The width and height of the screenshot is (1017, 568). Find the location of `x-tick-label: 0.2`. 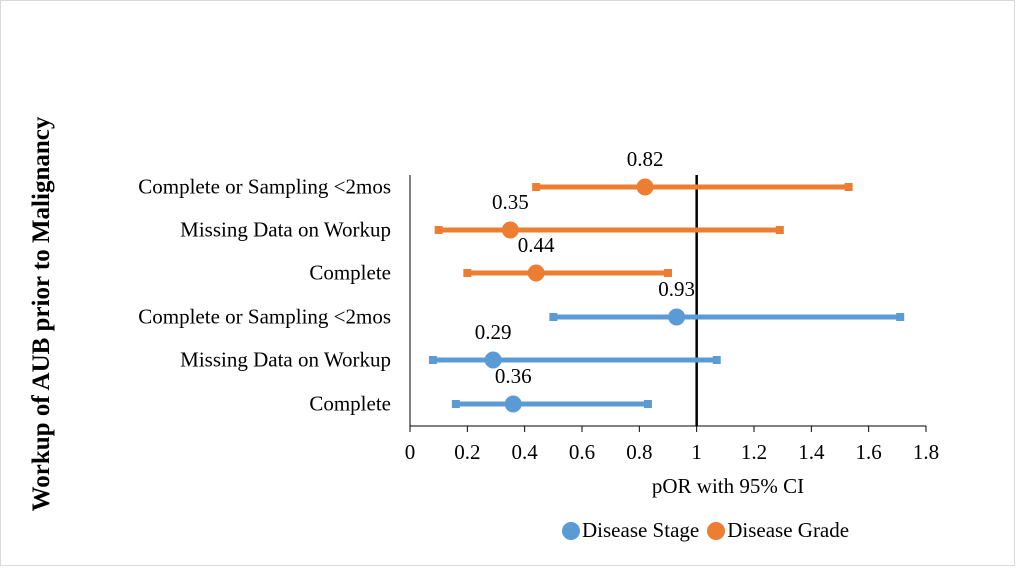

x-tick-label: 0.2 is located at coordinates (467, 452).